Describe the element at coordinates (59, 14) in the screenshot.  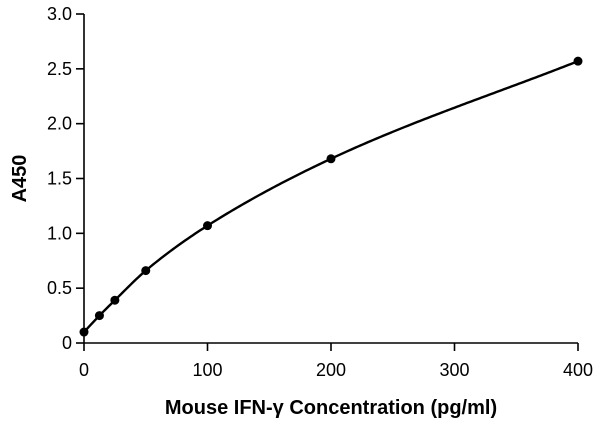
I see `y-tick-label: 3.0` at that location.